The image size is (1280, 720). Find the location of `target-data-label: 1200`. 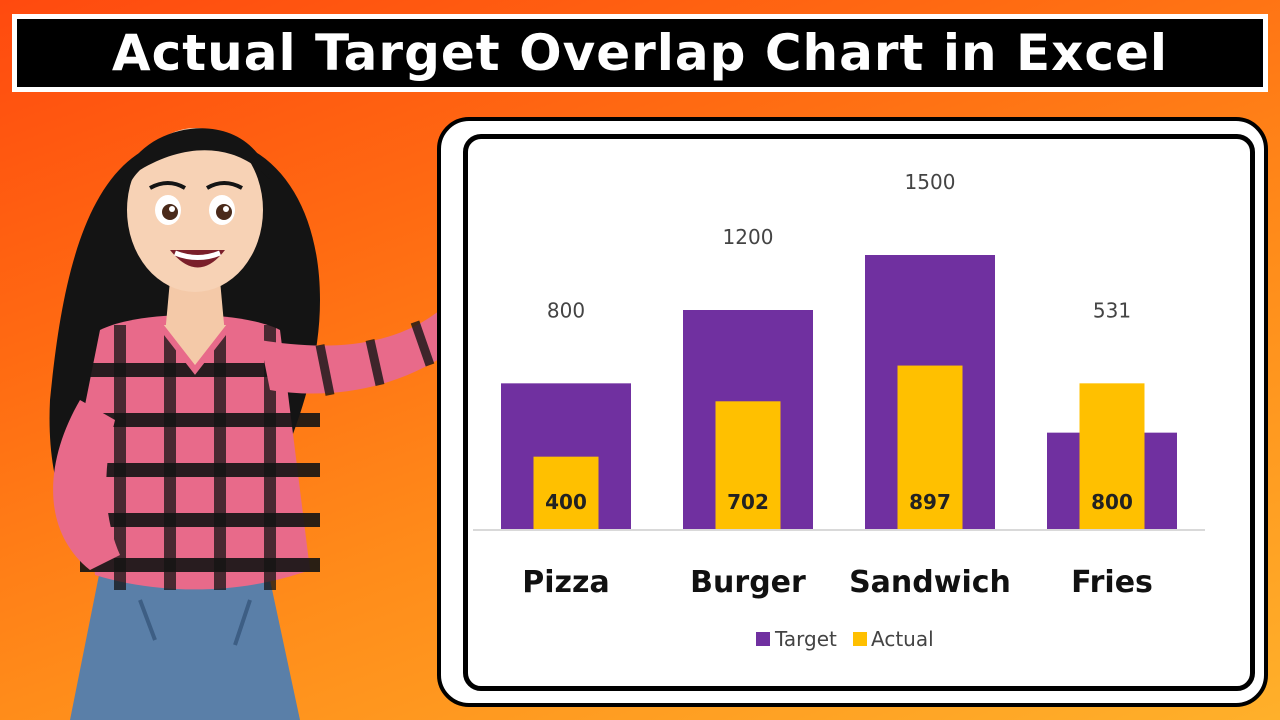

target-data-label: 1200 is located at coordinates (748, 237).